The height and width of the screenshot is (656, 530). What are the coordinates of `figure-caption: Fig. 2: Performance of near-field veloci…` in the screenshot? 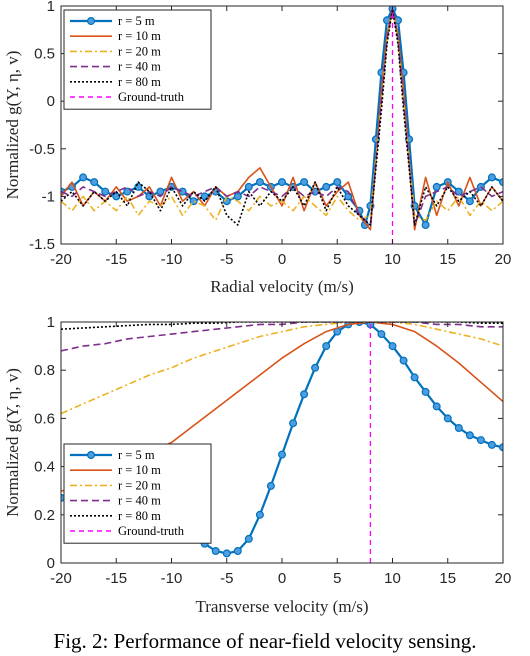 It's located at (265, 641).